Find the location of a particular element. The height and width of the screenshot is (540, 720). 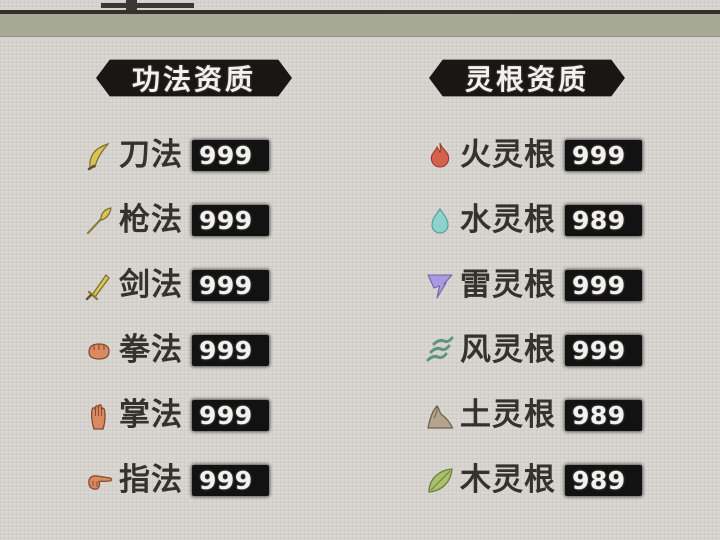

aptitude-row-blade: 刀法 999 is located at coordinates (194, 155).